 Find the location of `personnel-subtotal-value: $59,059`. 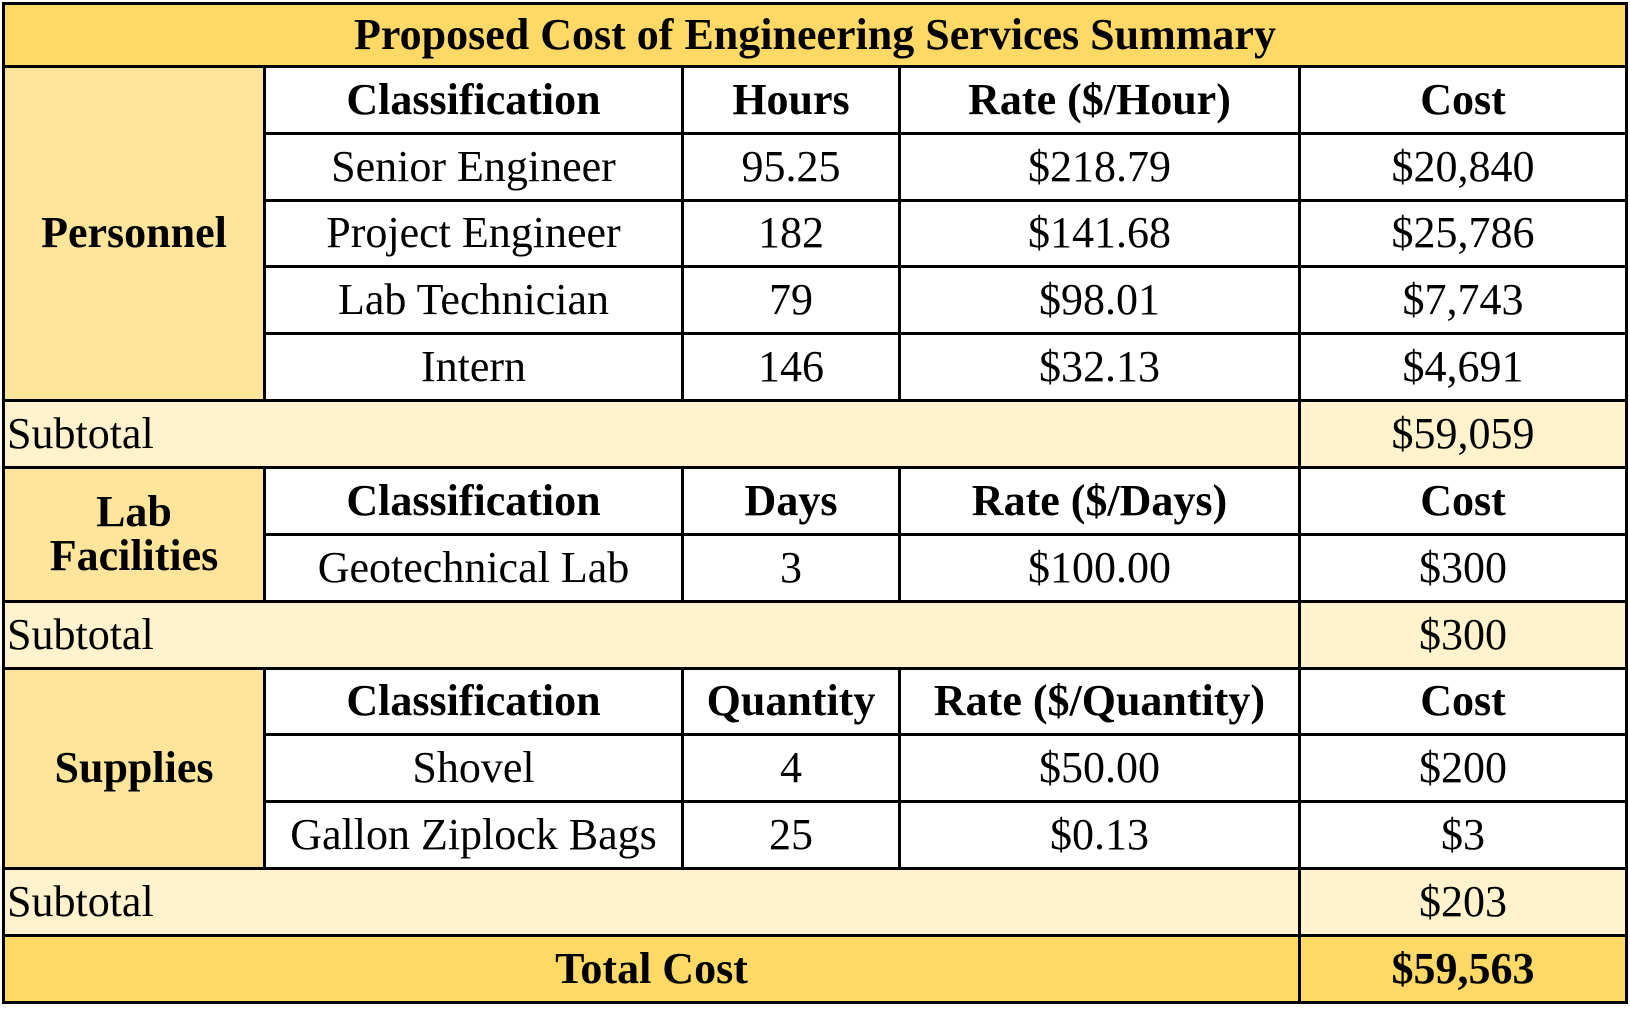

personnel-subtotal-value: $59,059 is located at coordinates (1463, 434).